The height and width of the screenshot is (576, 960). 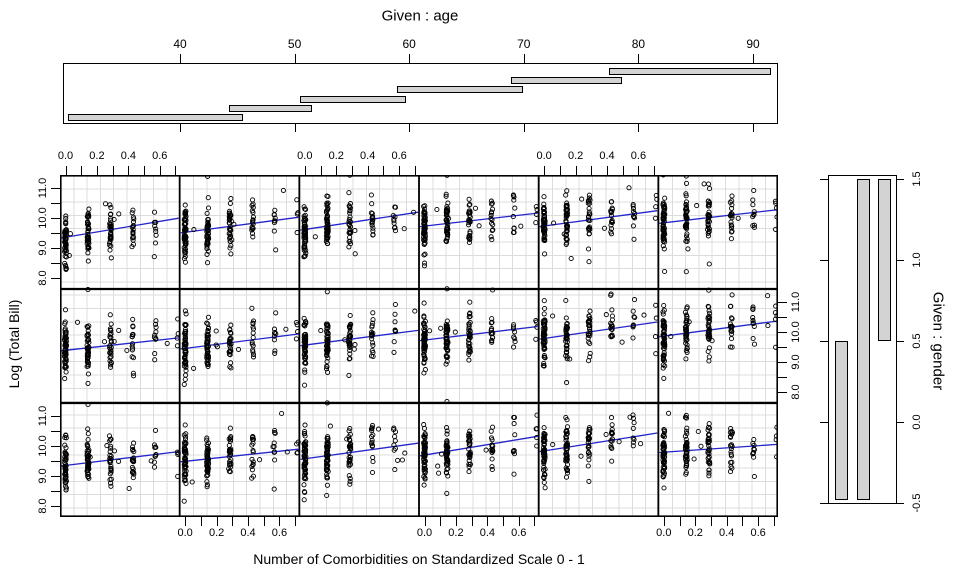 I want to click on y-tick-label: 10.0, so click(x=796, y=332).